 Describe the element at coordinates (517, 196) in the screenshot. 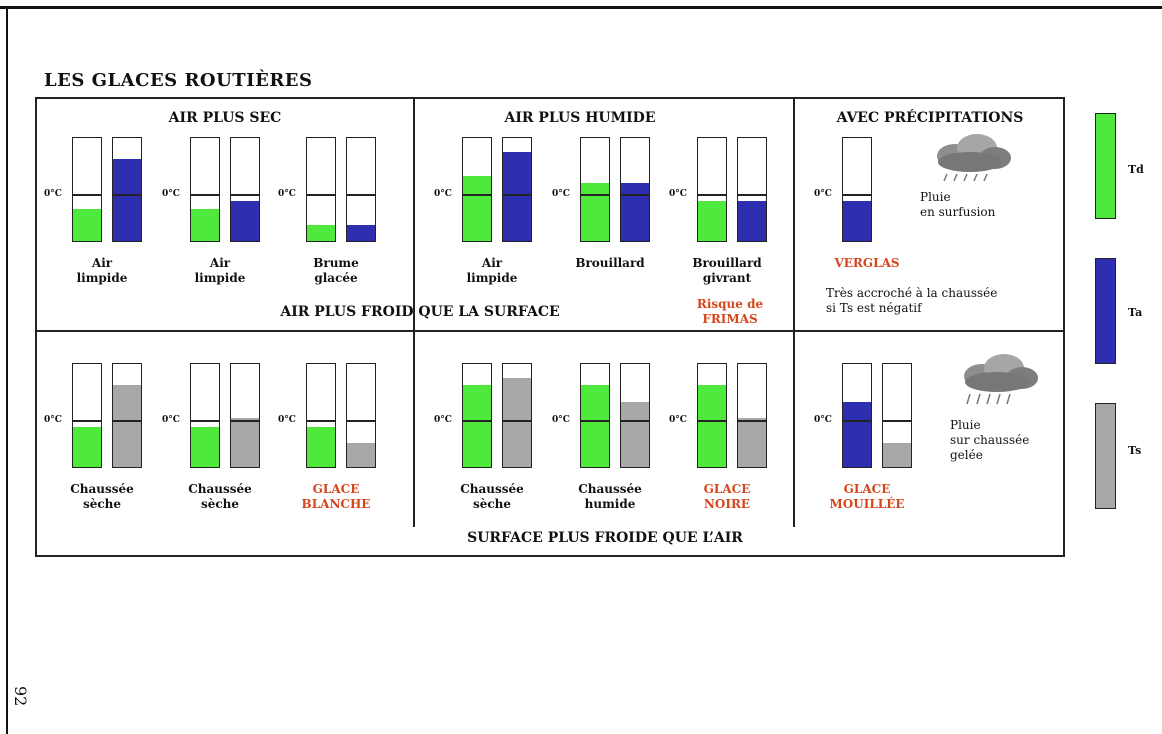

I see `top-bar-3-ta-fill` at that location.